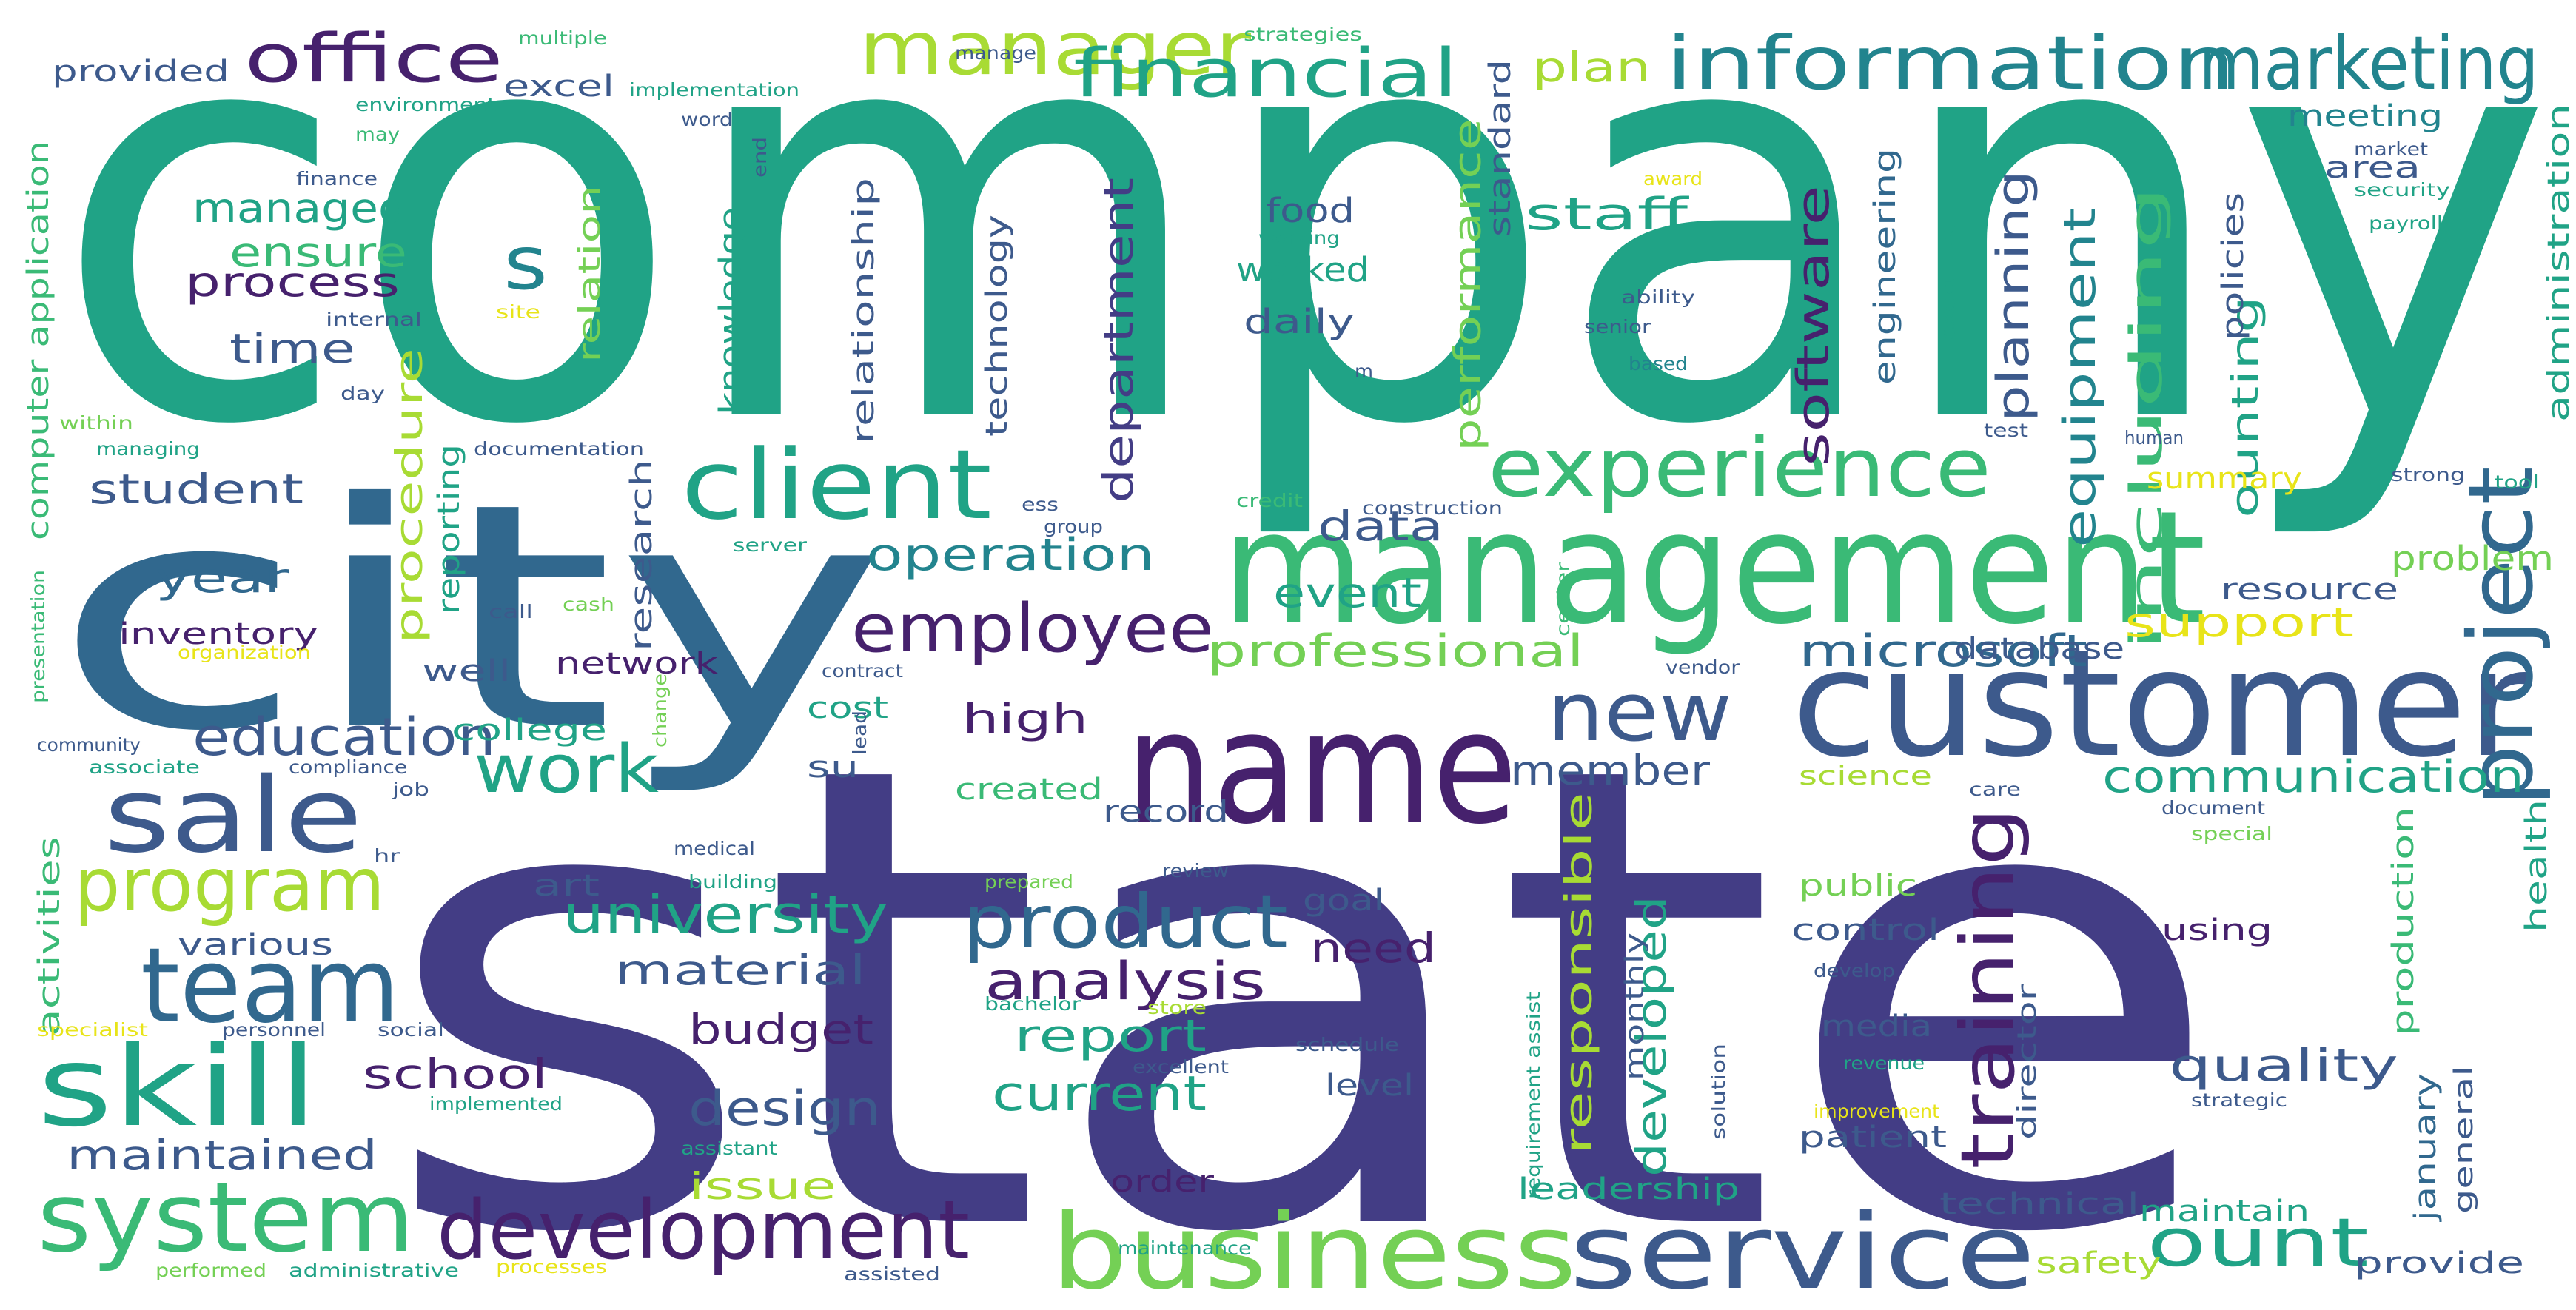  Describe the element at coordinates (995, 53) in the screenshot. I see `word-manage: manage` at that location.